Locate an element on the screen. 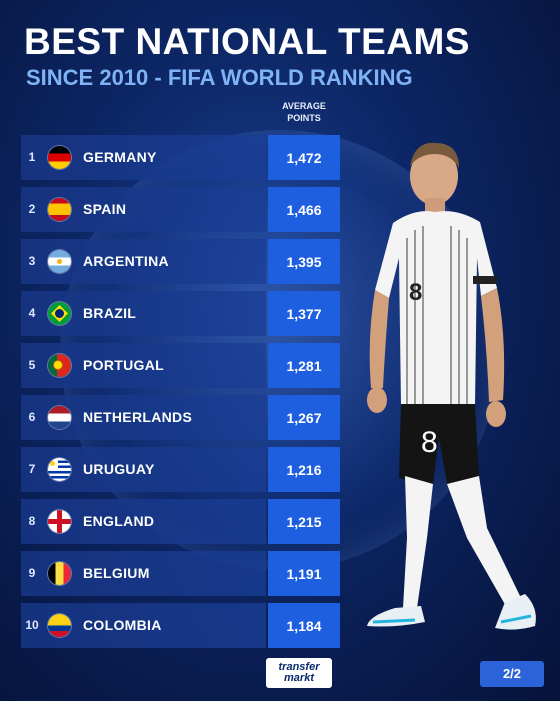  team-cell: 5 PORTUGAL is located at coordinates (143, 365).